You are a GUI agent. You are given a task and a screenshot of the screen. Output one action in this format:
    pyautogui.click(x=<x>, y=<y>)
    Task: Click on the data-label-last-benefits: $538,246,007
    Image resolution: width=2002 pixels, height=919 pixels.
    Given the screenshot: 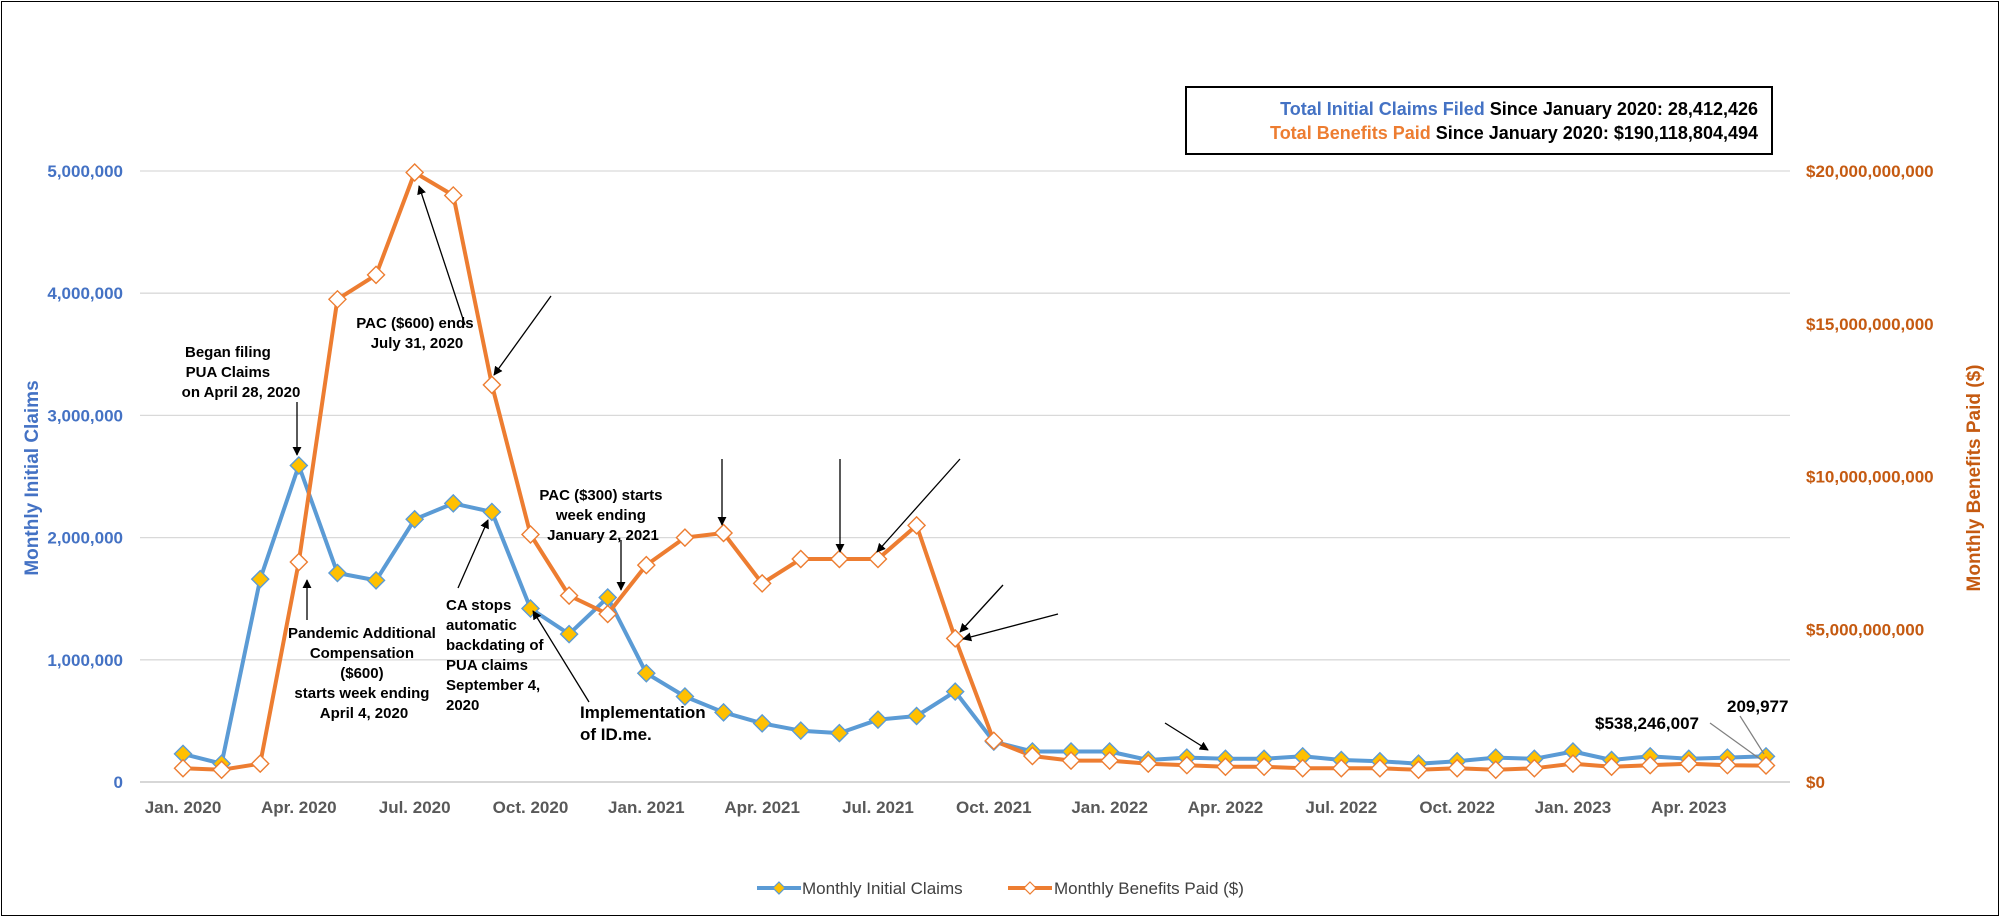 What is the action you would take?
    pyautogui.click(x=1647, y=723)
    